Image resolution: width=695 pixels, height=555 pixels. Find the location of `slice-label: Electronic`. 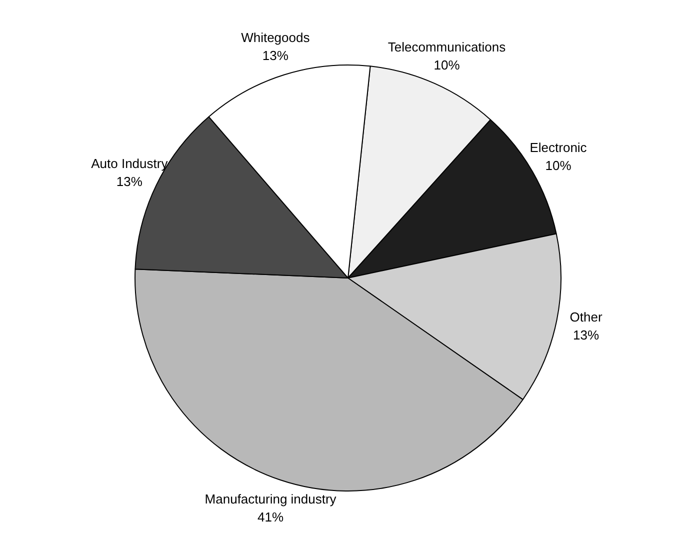

slice-label: Electronic is located at coordinates (559, 148).